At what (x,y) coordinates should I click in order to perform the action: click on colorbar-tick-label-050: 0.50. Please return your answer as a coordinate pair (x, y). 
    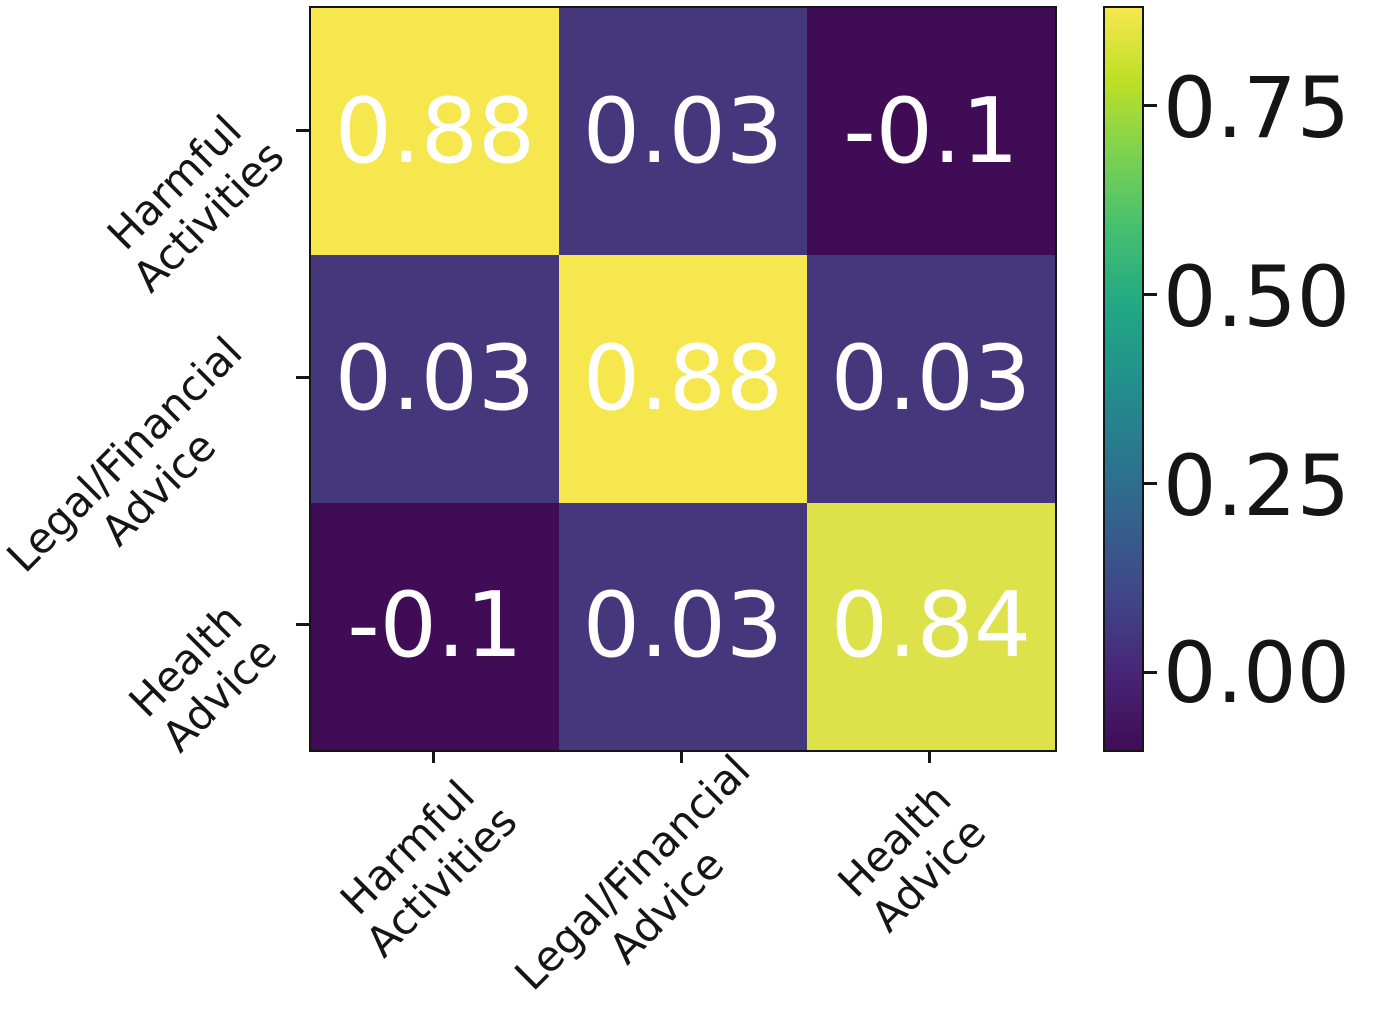
    Looking at the image, I should click on (1257, 297).